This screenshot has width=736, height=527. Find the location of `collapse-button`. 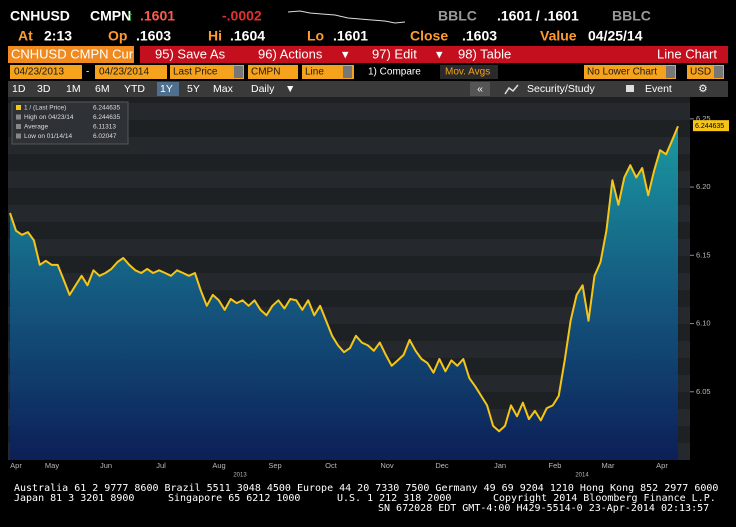

collapse-button is located at coordinates (480, 89).